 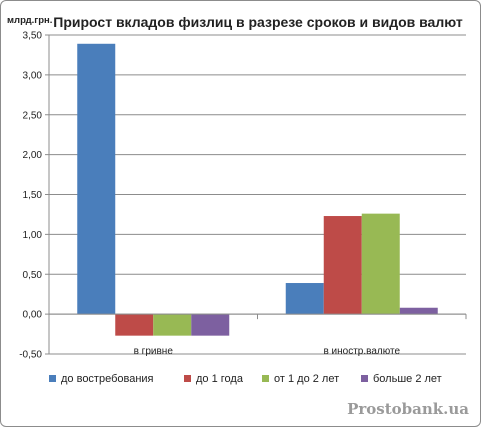 I want to click on category-label: в гривне, so click(x=154, y=351).